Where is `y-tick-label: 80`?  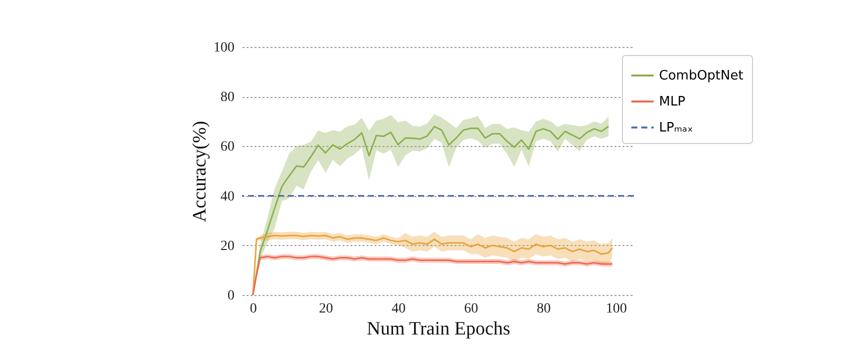 y-tick-label: 80 is located at coordinates (227, 98).